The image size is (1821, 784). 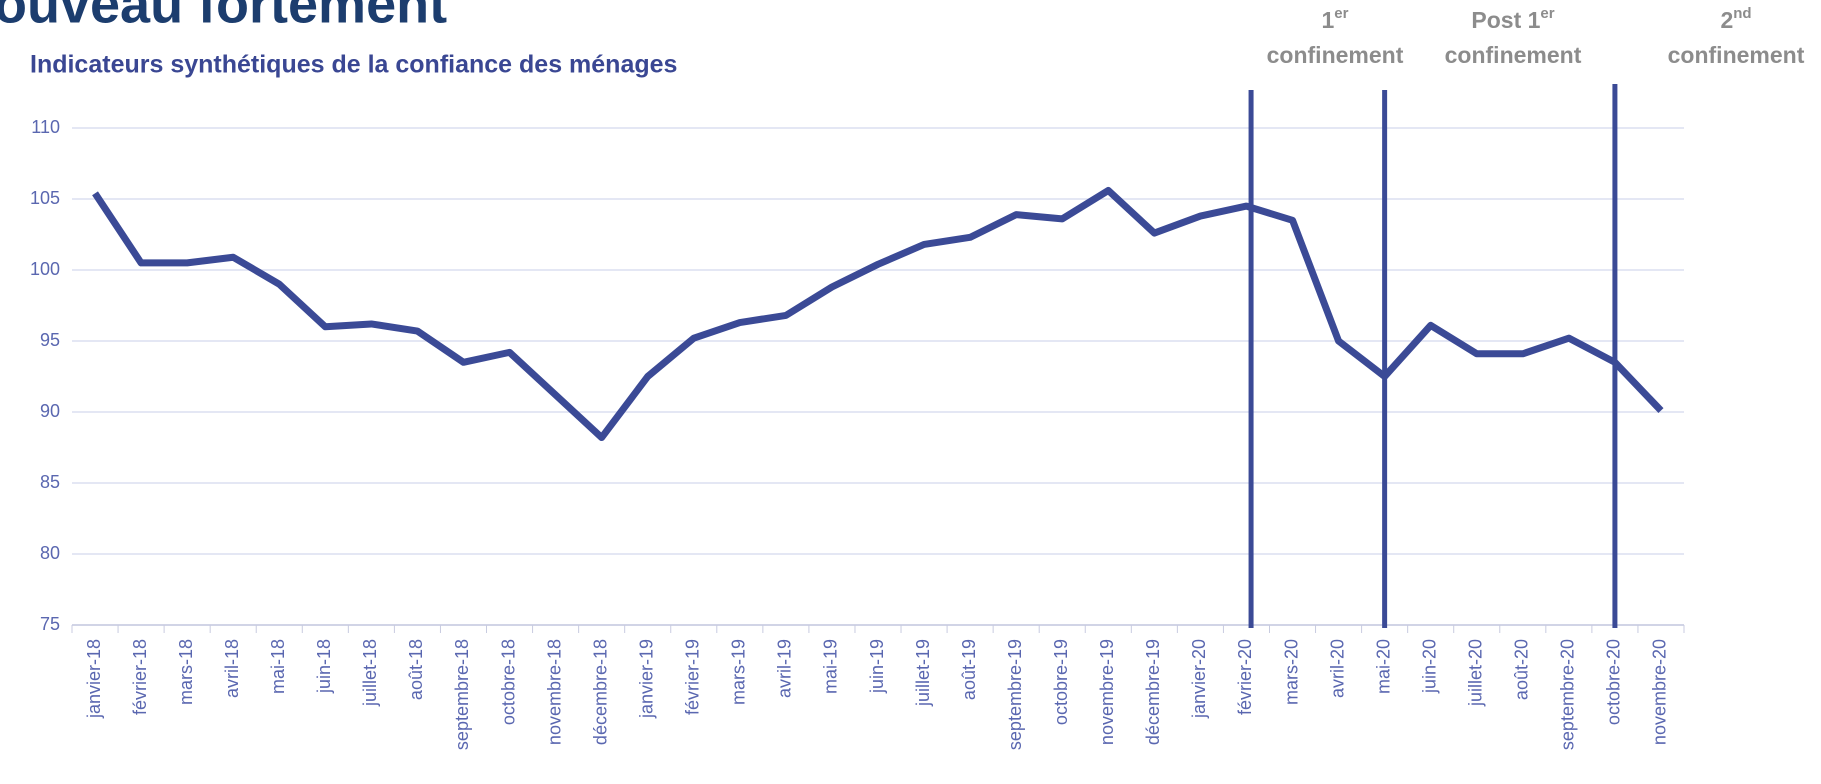 I want to click on chart-title: ouveau fortement, so click(x=223, y=17).